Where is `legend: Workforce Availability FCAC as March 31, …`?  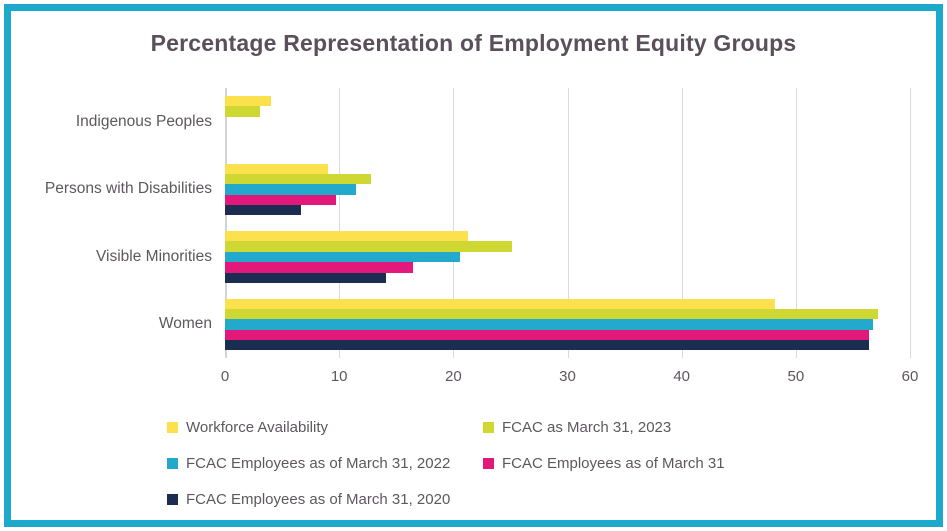
legend: Workforce Availability FCAC as March 31, … is located at coordinates (497, 473).